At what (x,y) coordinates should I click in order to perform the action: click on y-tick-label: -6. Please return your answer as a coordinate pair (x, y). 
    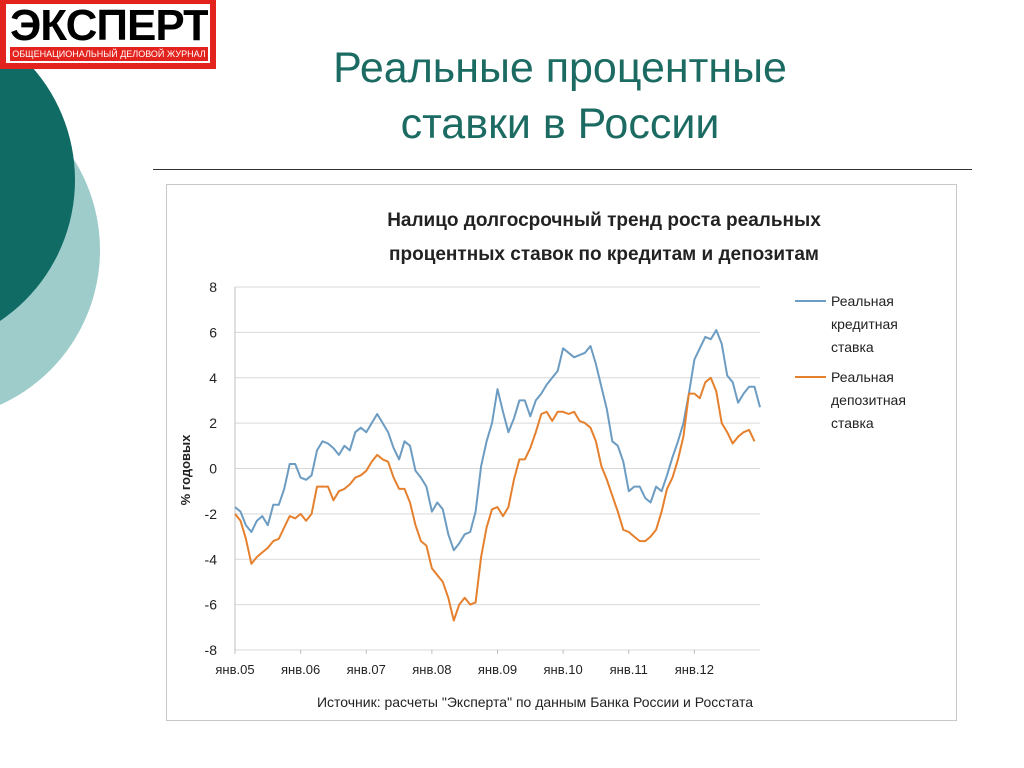
    Looking at the image, I should click on (211, 605).